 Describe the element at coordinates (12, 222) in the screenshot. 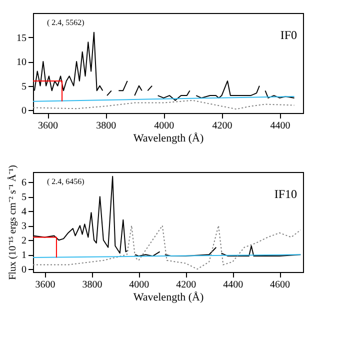

I see `y-axis-title: Flux (10⁻¹⁵ ergs cm⁻² s⁻¹ Å⁻¹)` at that location.